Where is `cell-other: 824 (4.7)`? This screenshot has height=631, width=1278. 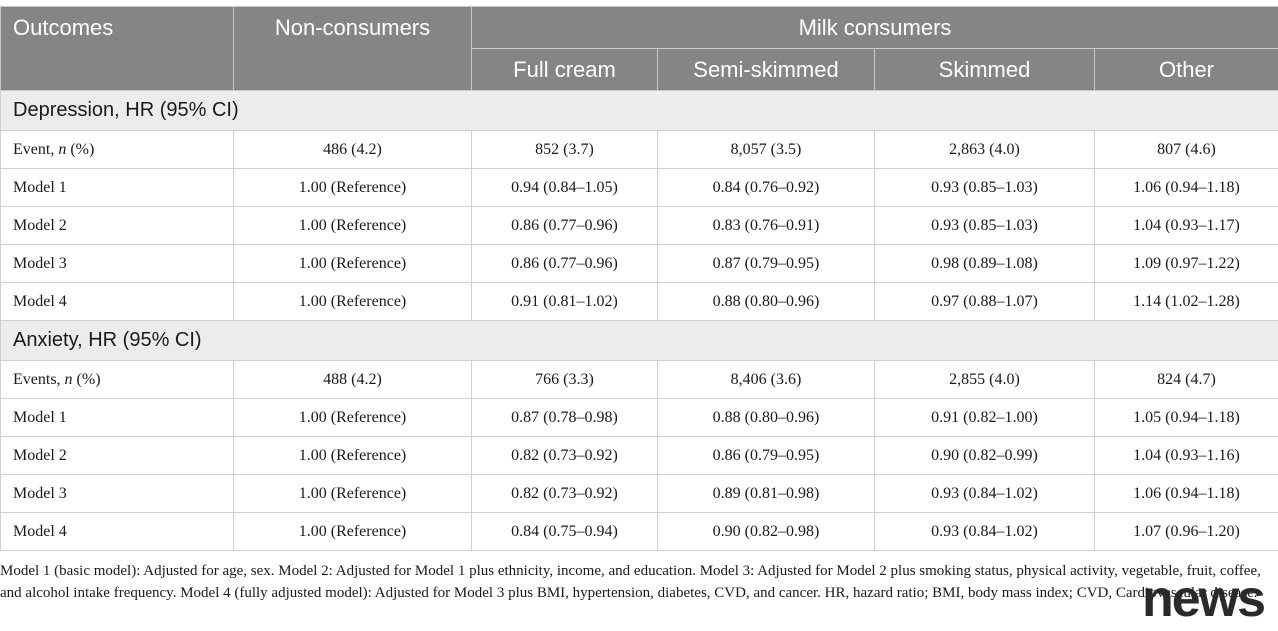 cell-other: 824 (4.7) is located at coordinates (1186, 379).